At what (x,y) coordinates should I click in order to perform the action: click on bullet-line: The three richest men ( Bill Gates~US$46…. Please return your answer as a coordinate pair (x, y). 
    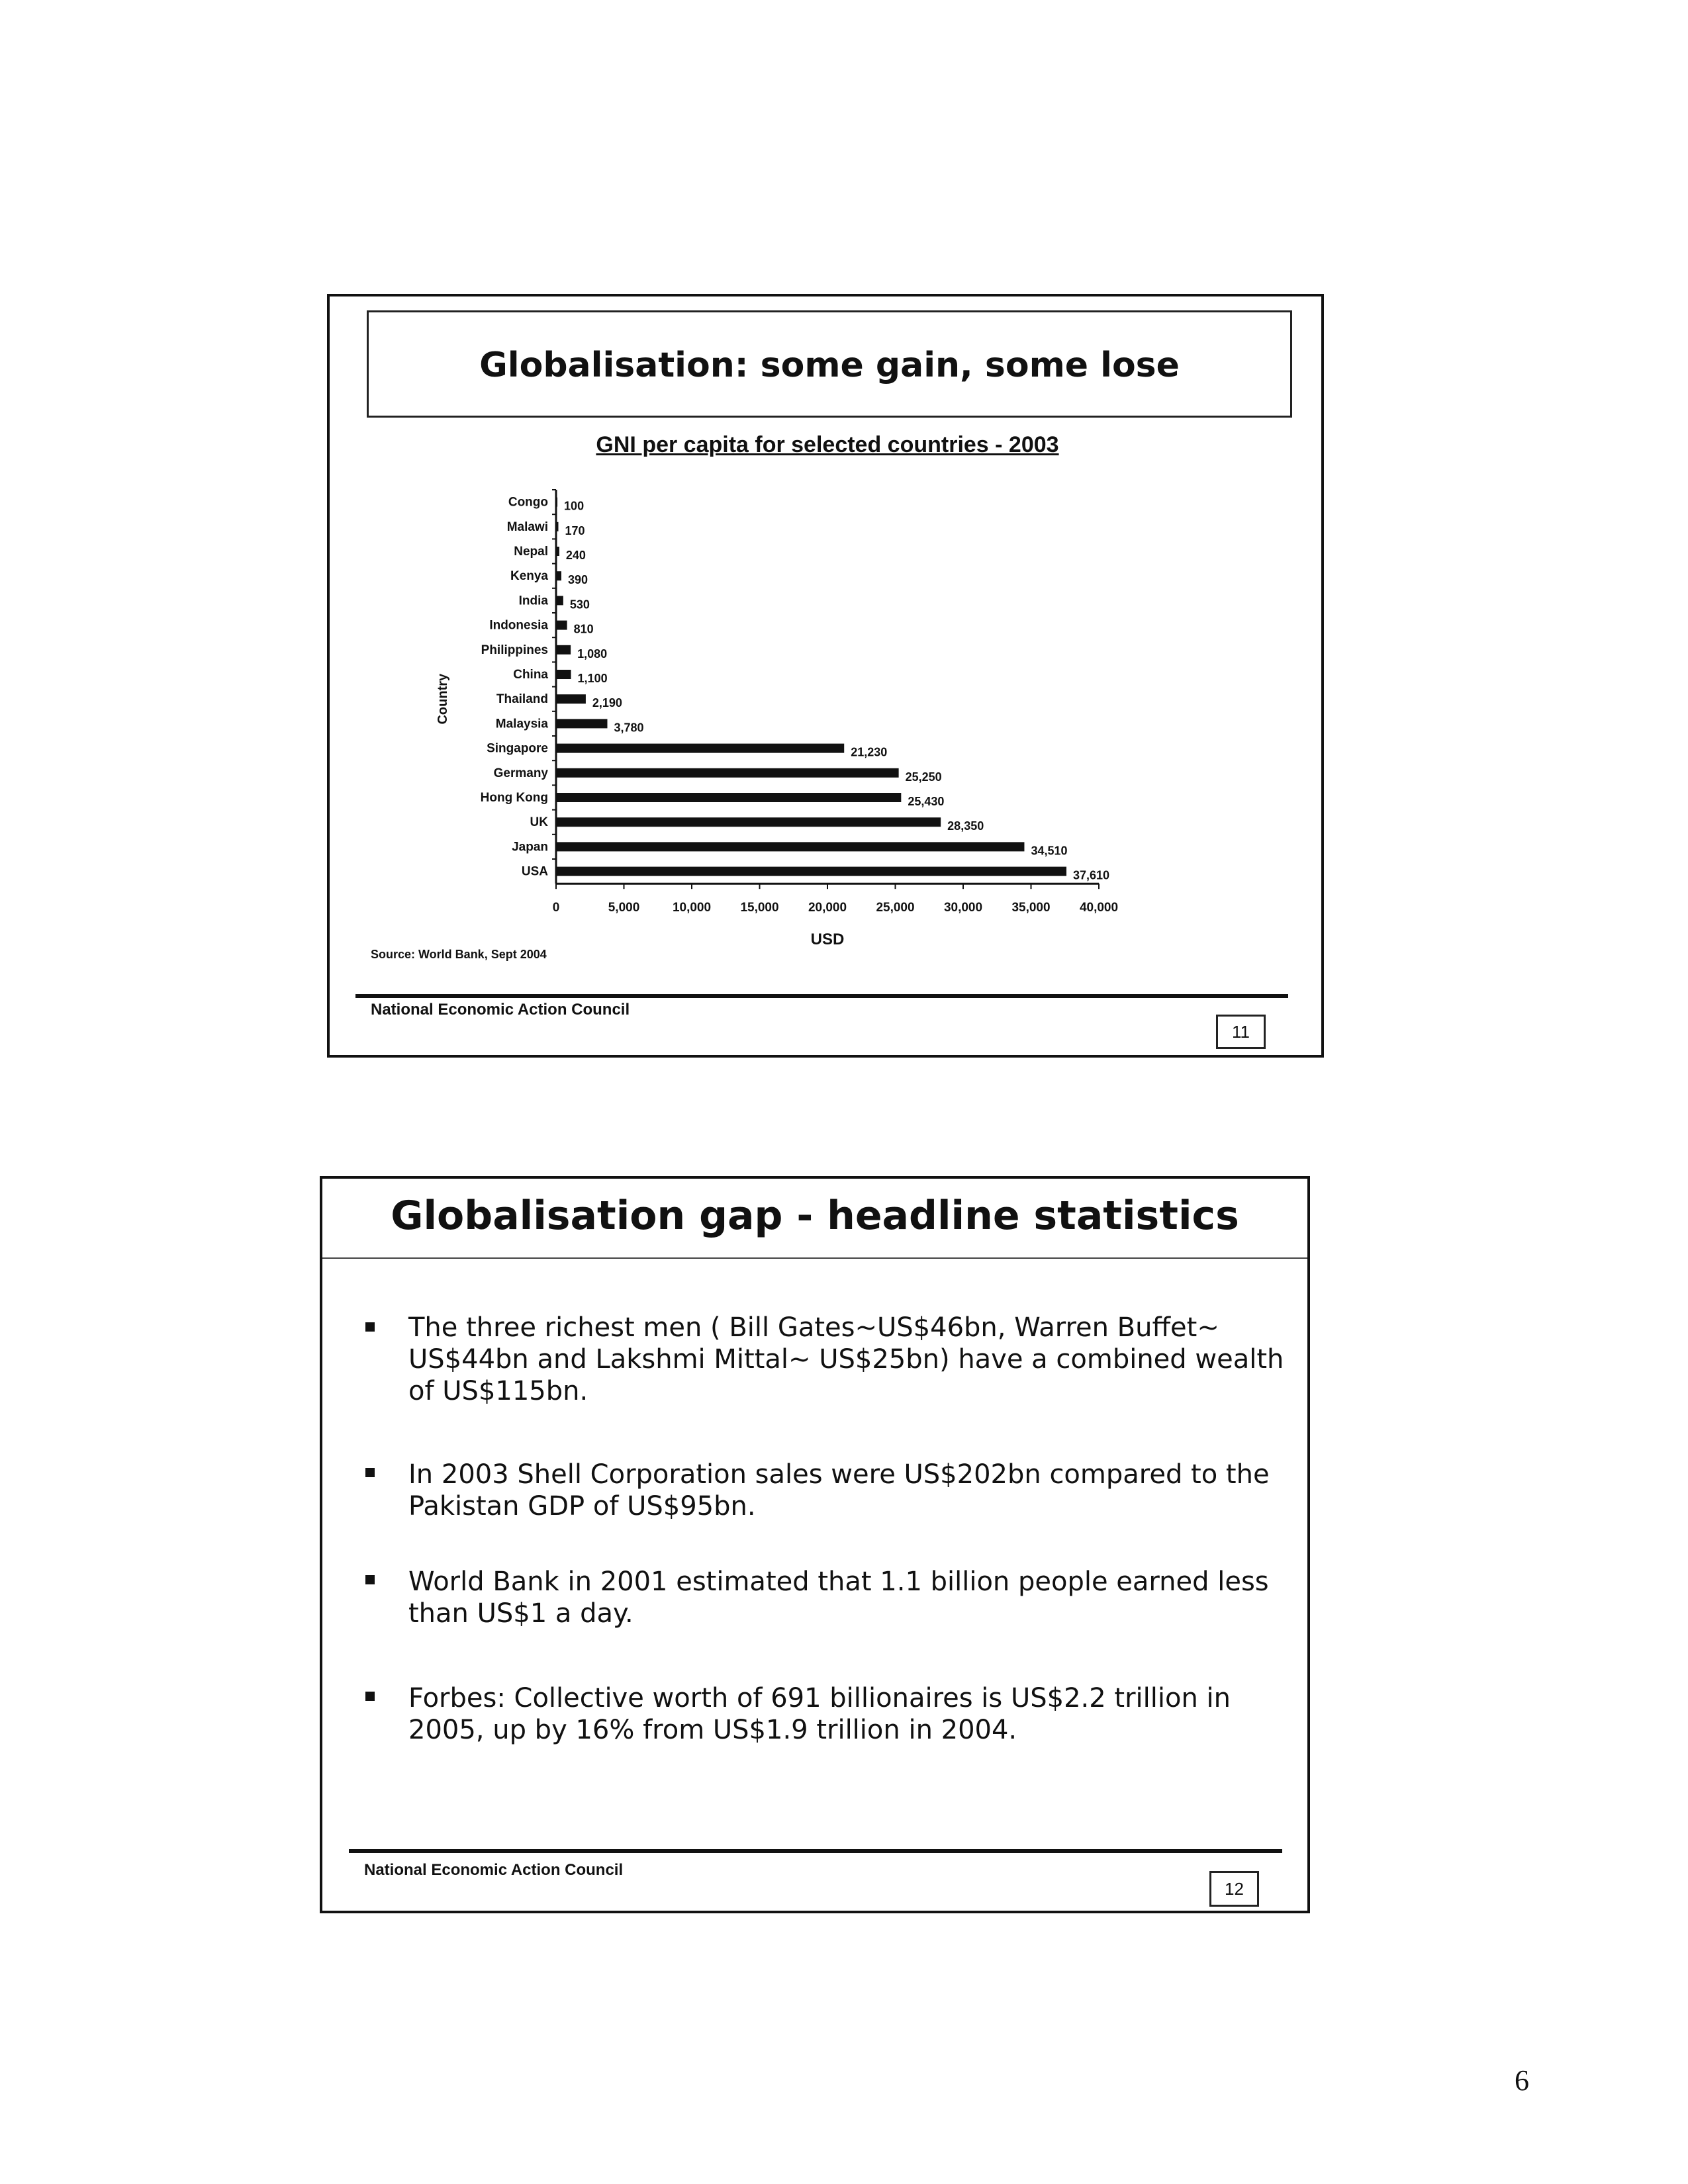
    Looking at the image, I should click on (813, 1327).